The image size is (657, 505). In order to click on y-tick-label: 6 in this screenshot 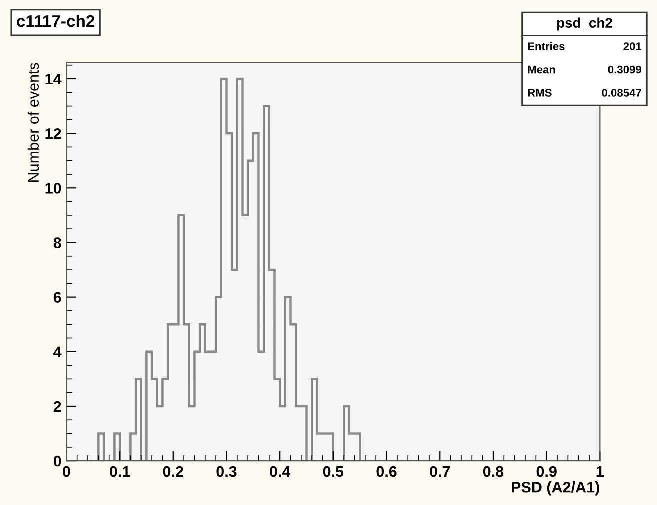, I will do `click(58, 298)`.